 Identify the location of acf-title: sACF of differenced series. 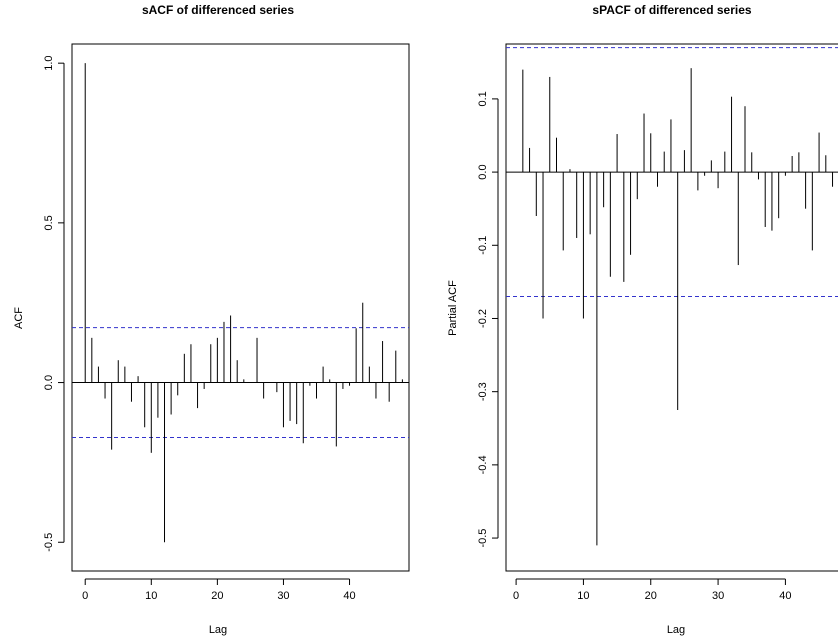
(218, 10).